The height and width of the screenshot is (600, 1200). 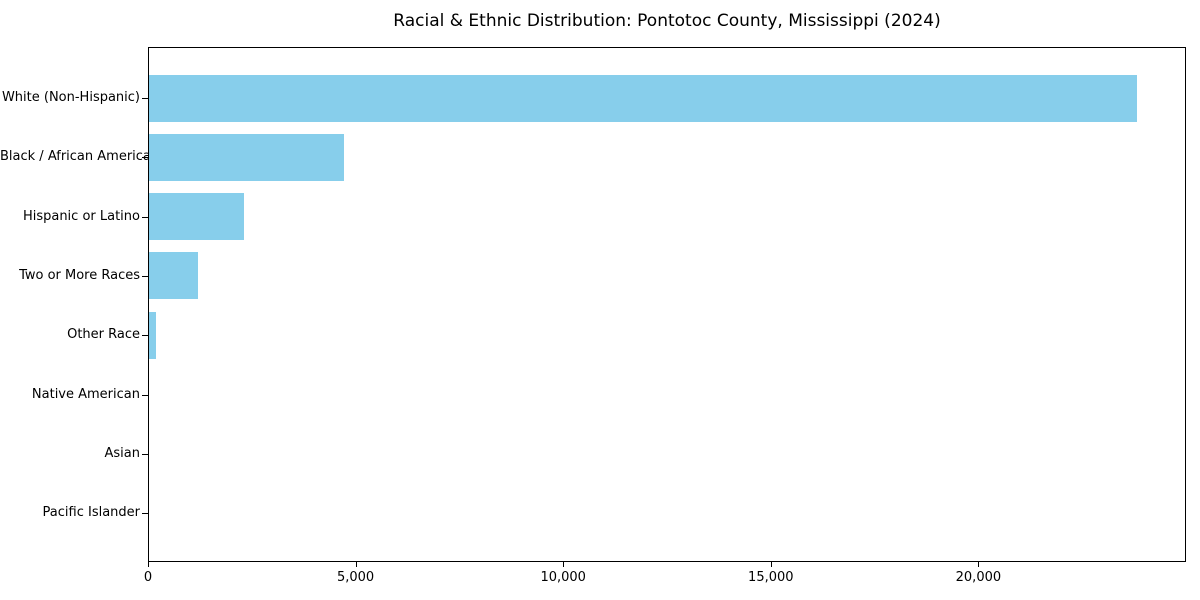 I want to click on x-axis-tick-label: 5,000, so click(x=355, y=577).